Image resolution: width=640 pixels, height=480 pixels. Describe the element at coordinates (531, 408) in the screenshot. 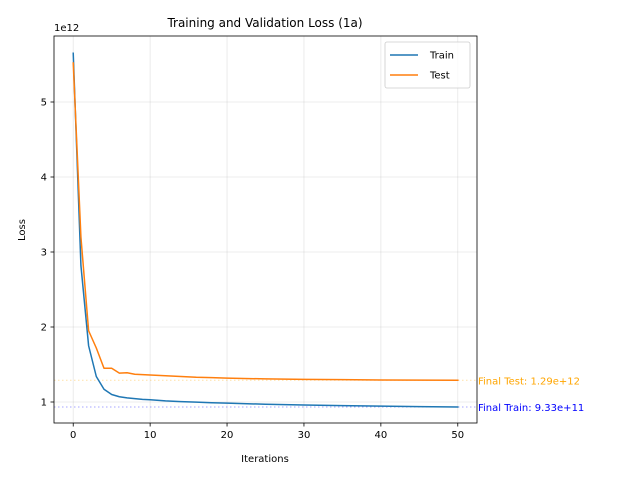

I see `reference-annotation: Final Train: 9.33e+11` at that location.